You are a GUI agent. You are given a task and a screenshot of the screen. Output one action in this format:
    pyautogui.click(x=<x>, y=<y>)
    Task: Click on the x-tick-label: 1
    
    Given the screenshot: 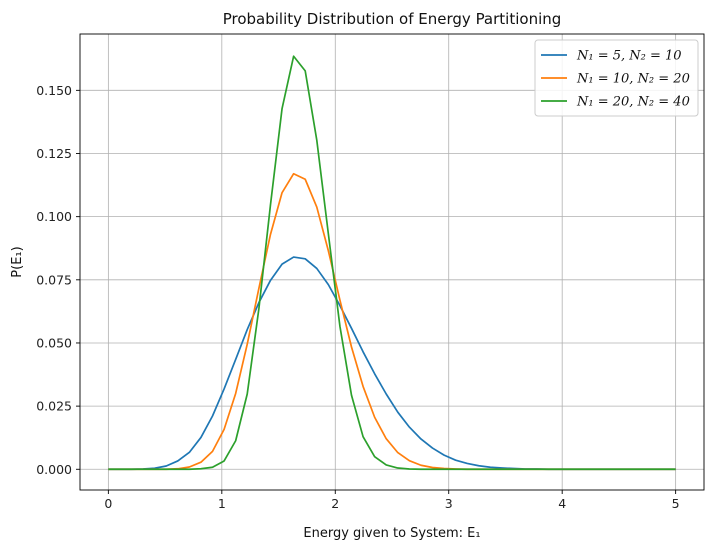 What is the action you would take?
    pyautogui.click(x=222, y=503)
    